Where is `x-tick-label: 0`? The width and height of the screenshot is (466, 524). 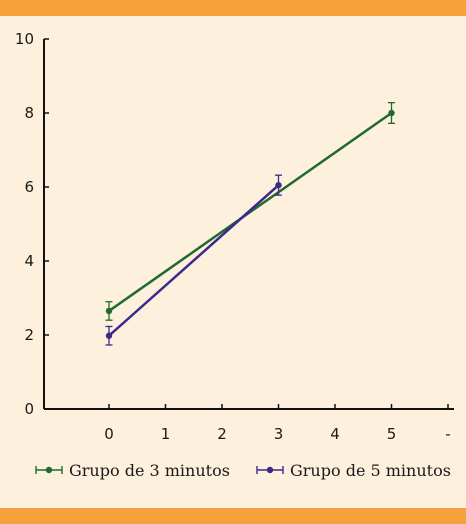 x-tick-label: 0 is located at coordinates (109, 434).